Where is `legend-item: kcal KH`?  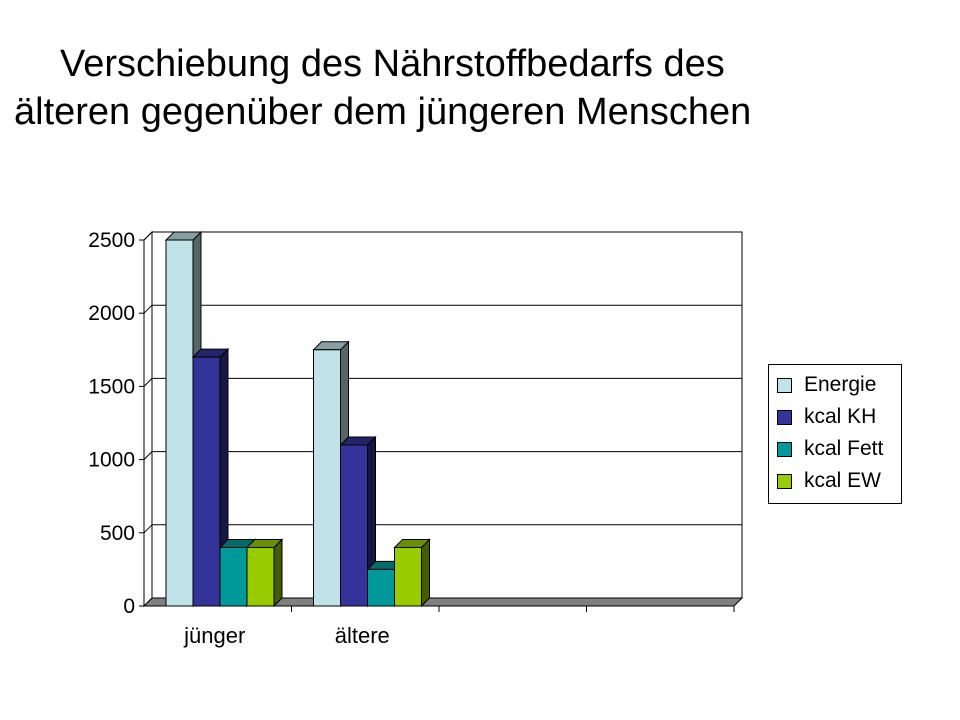
legend-item: kcal KH is located at coordinates (839, 417).